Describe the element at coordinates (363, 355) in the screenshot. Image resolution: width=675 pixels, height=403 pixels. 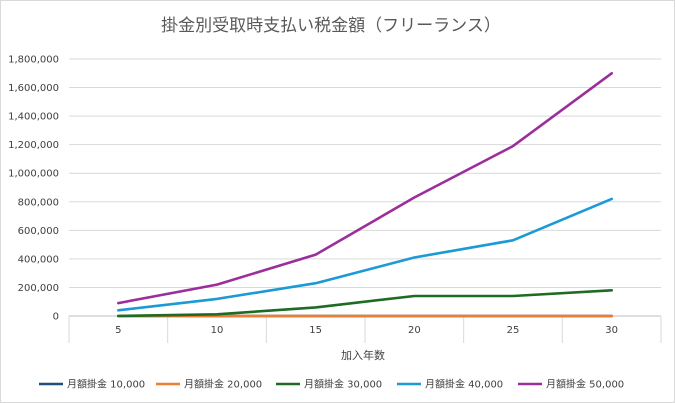
I see `x-axis-title: 加入年数` at that location.